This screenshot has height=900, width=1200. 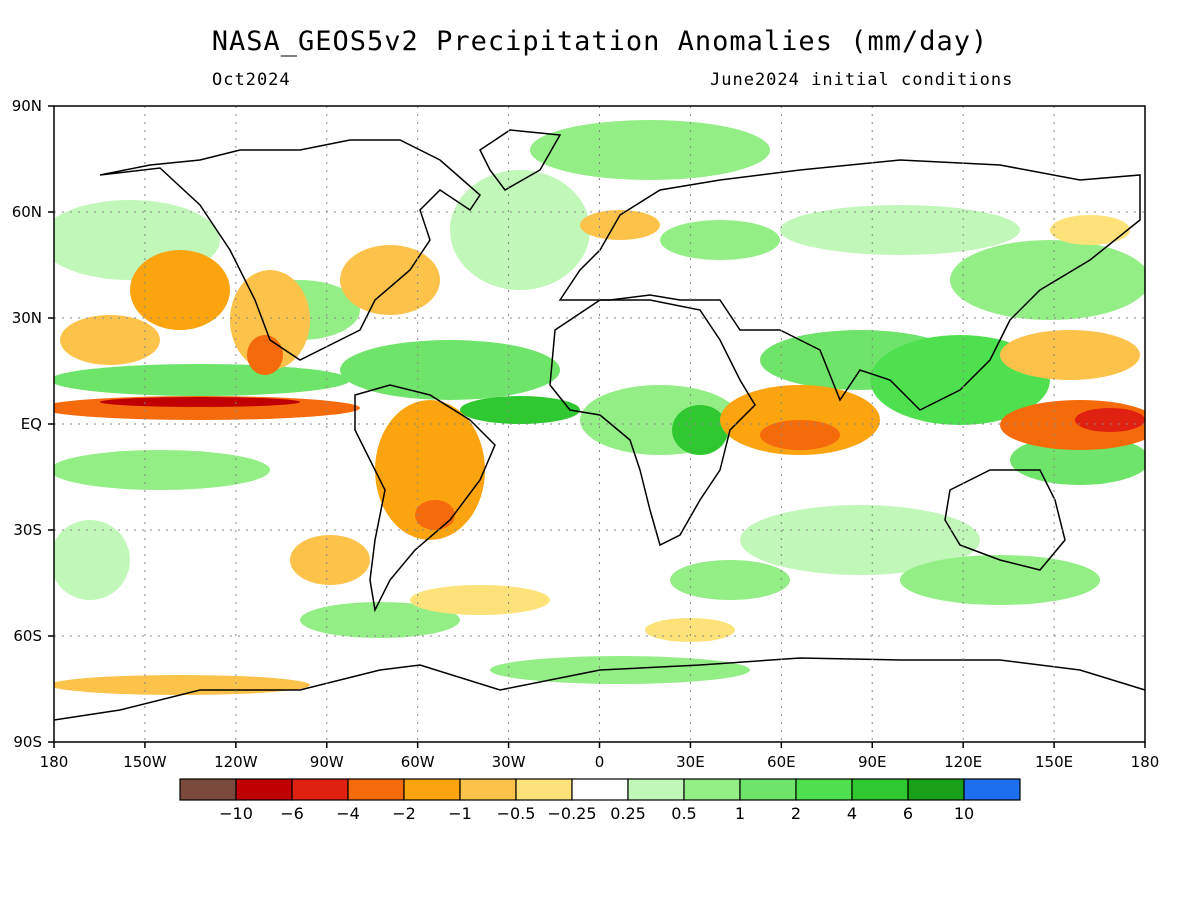 What do you see at coordinates (1005, 520) in the screenshot?
I see `australia-outline` at bounding box center [1005, 520].